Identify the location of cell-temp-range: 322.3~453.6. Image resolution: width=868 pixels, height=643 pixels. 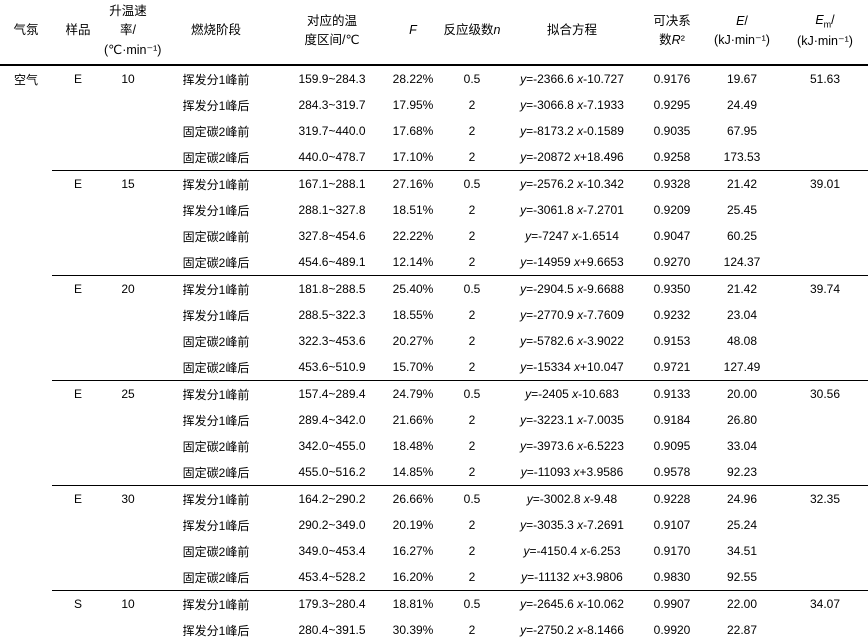
(332, 341).